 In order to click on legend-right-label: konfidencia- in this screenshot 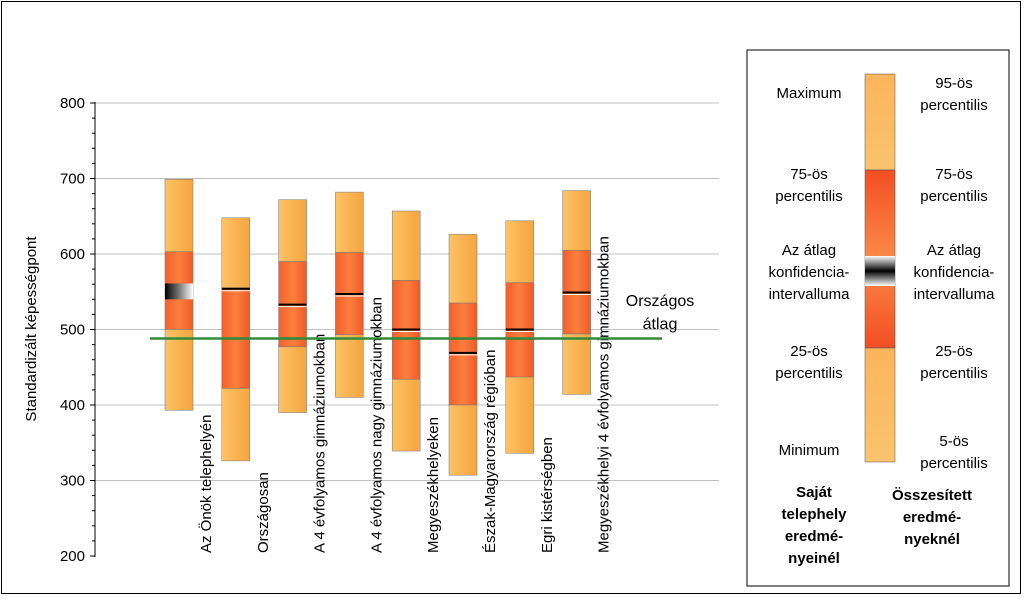, I will do `click(954, 272)`.